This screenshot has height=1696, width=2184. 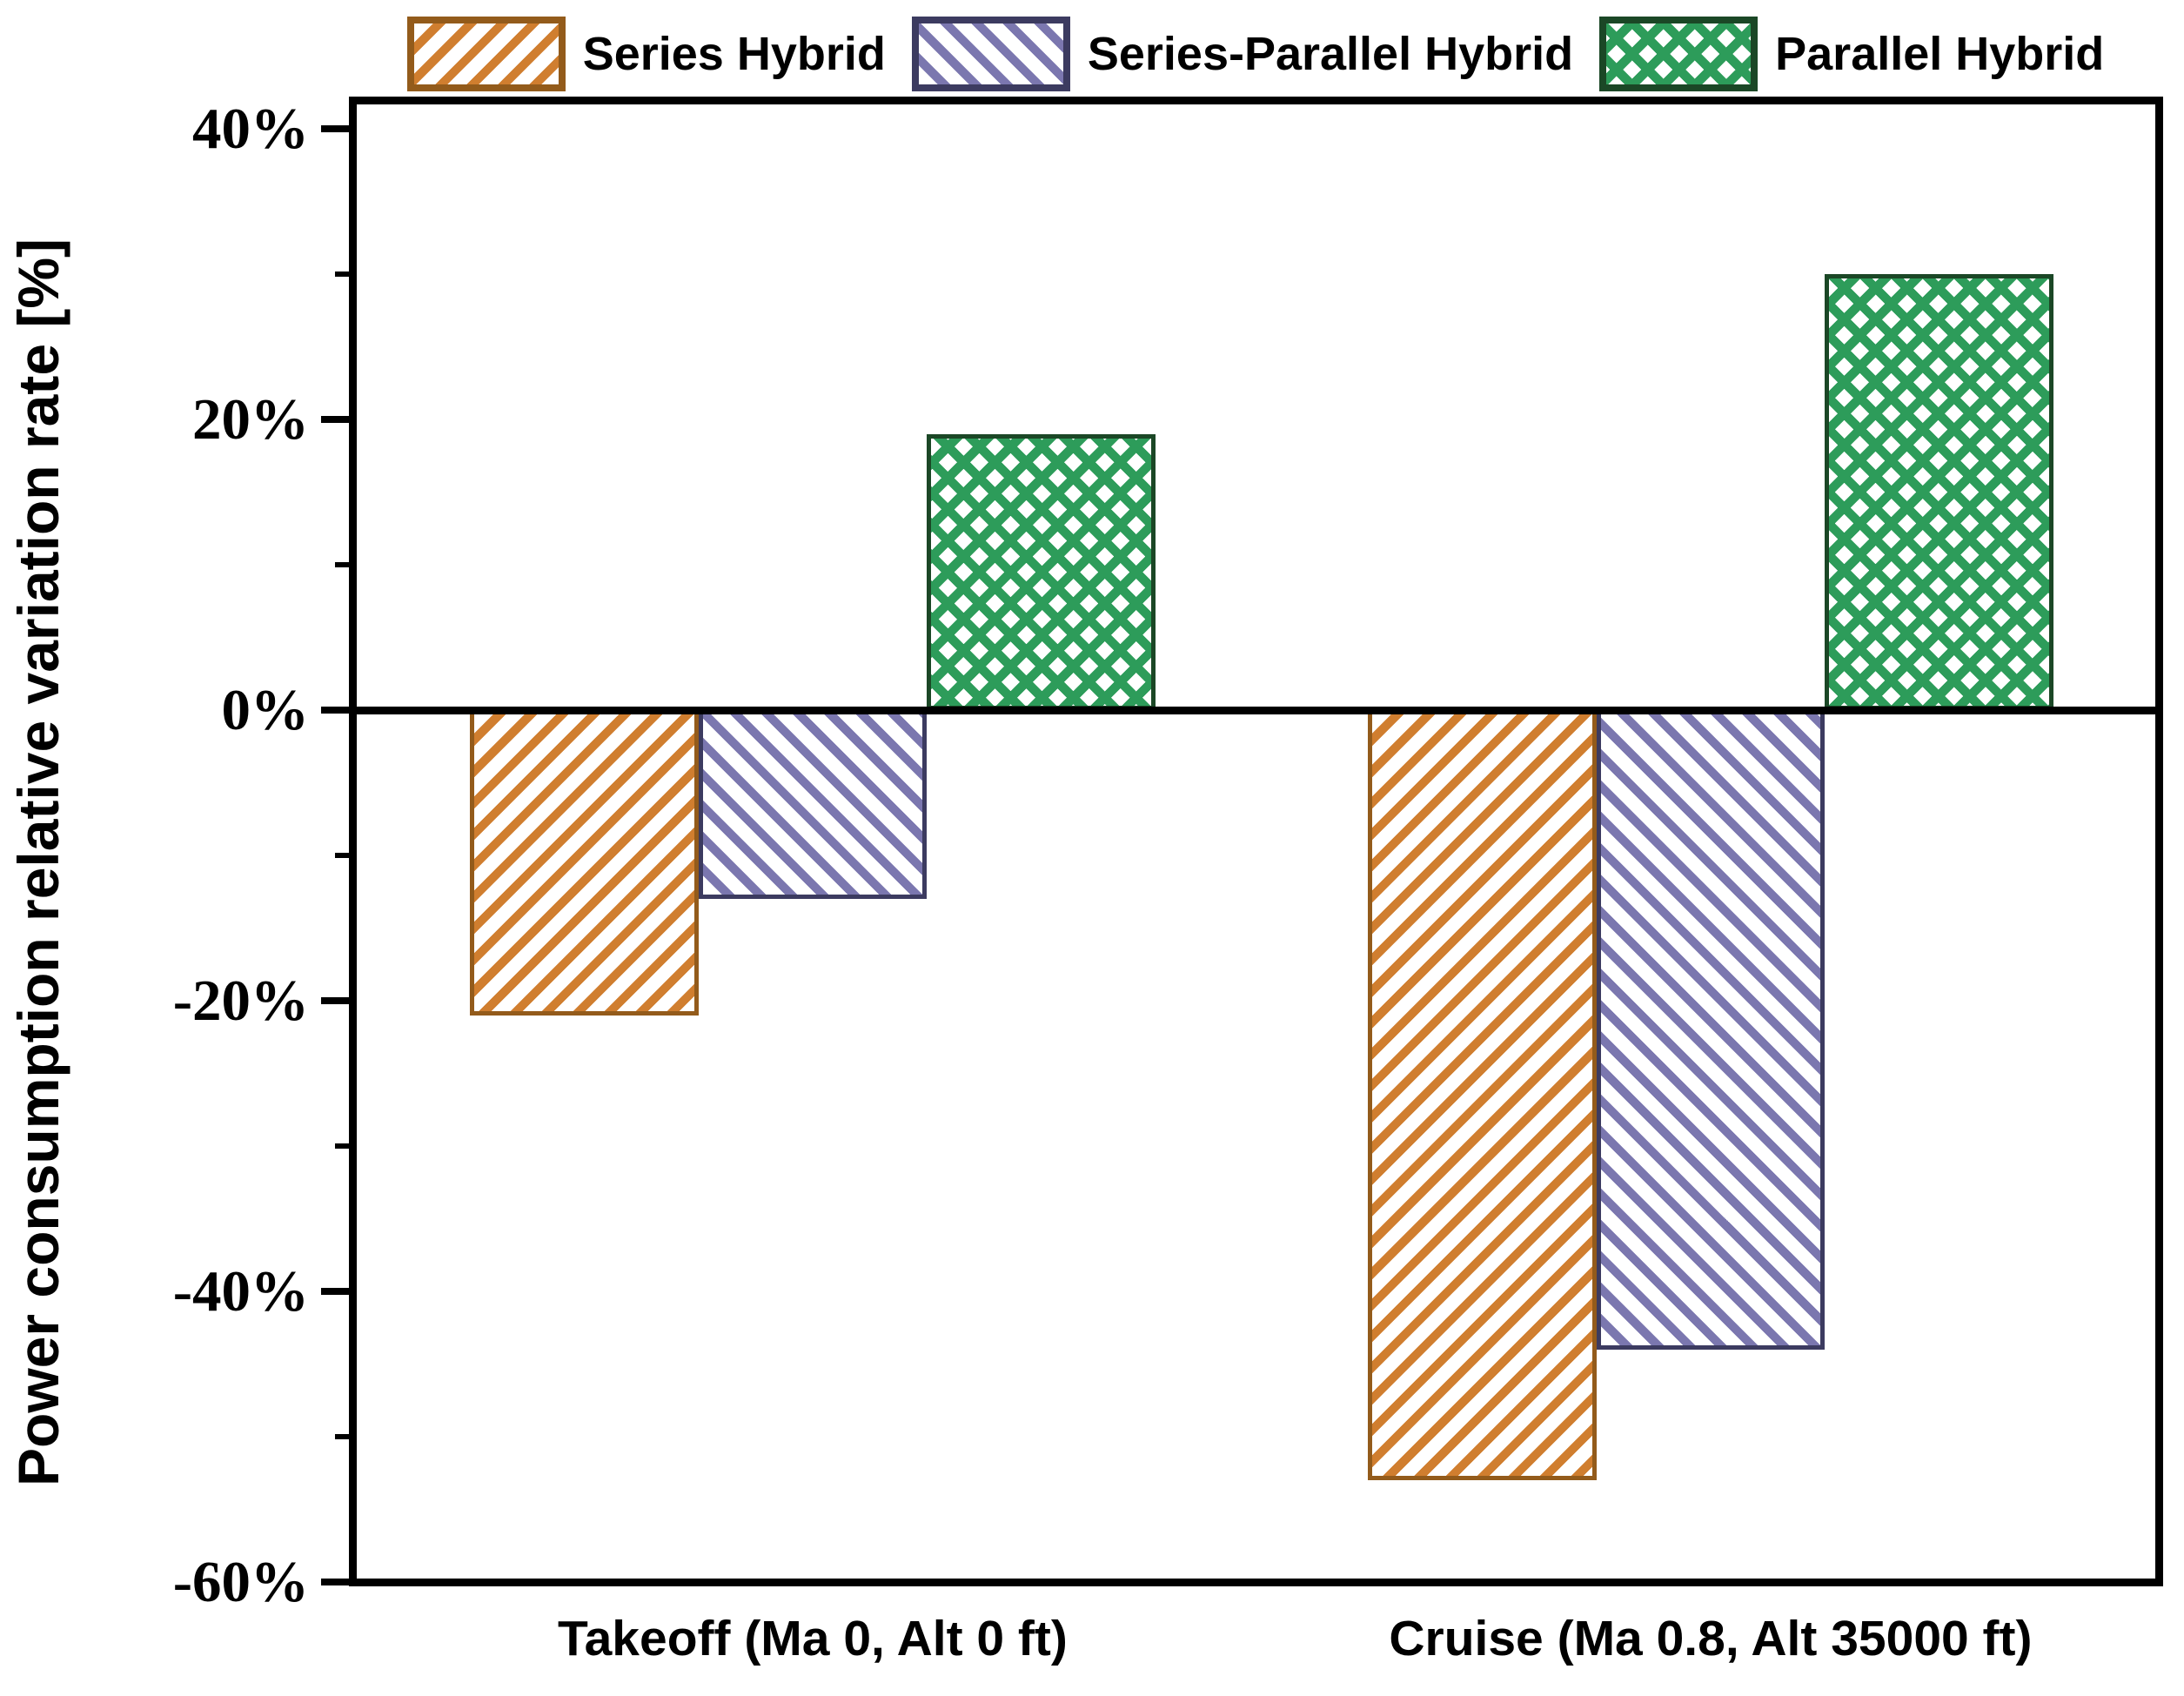 I want to click on legend-item-series-hybrid: Series Hybrid, so click(x=646, y=54).